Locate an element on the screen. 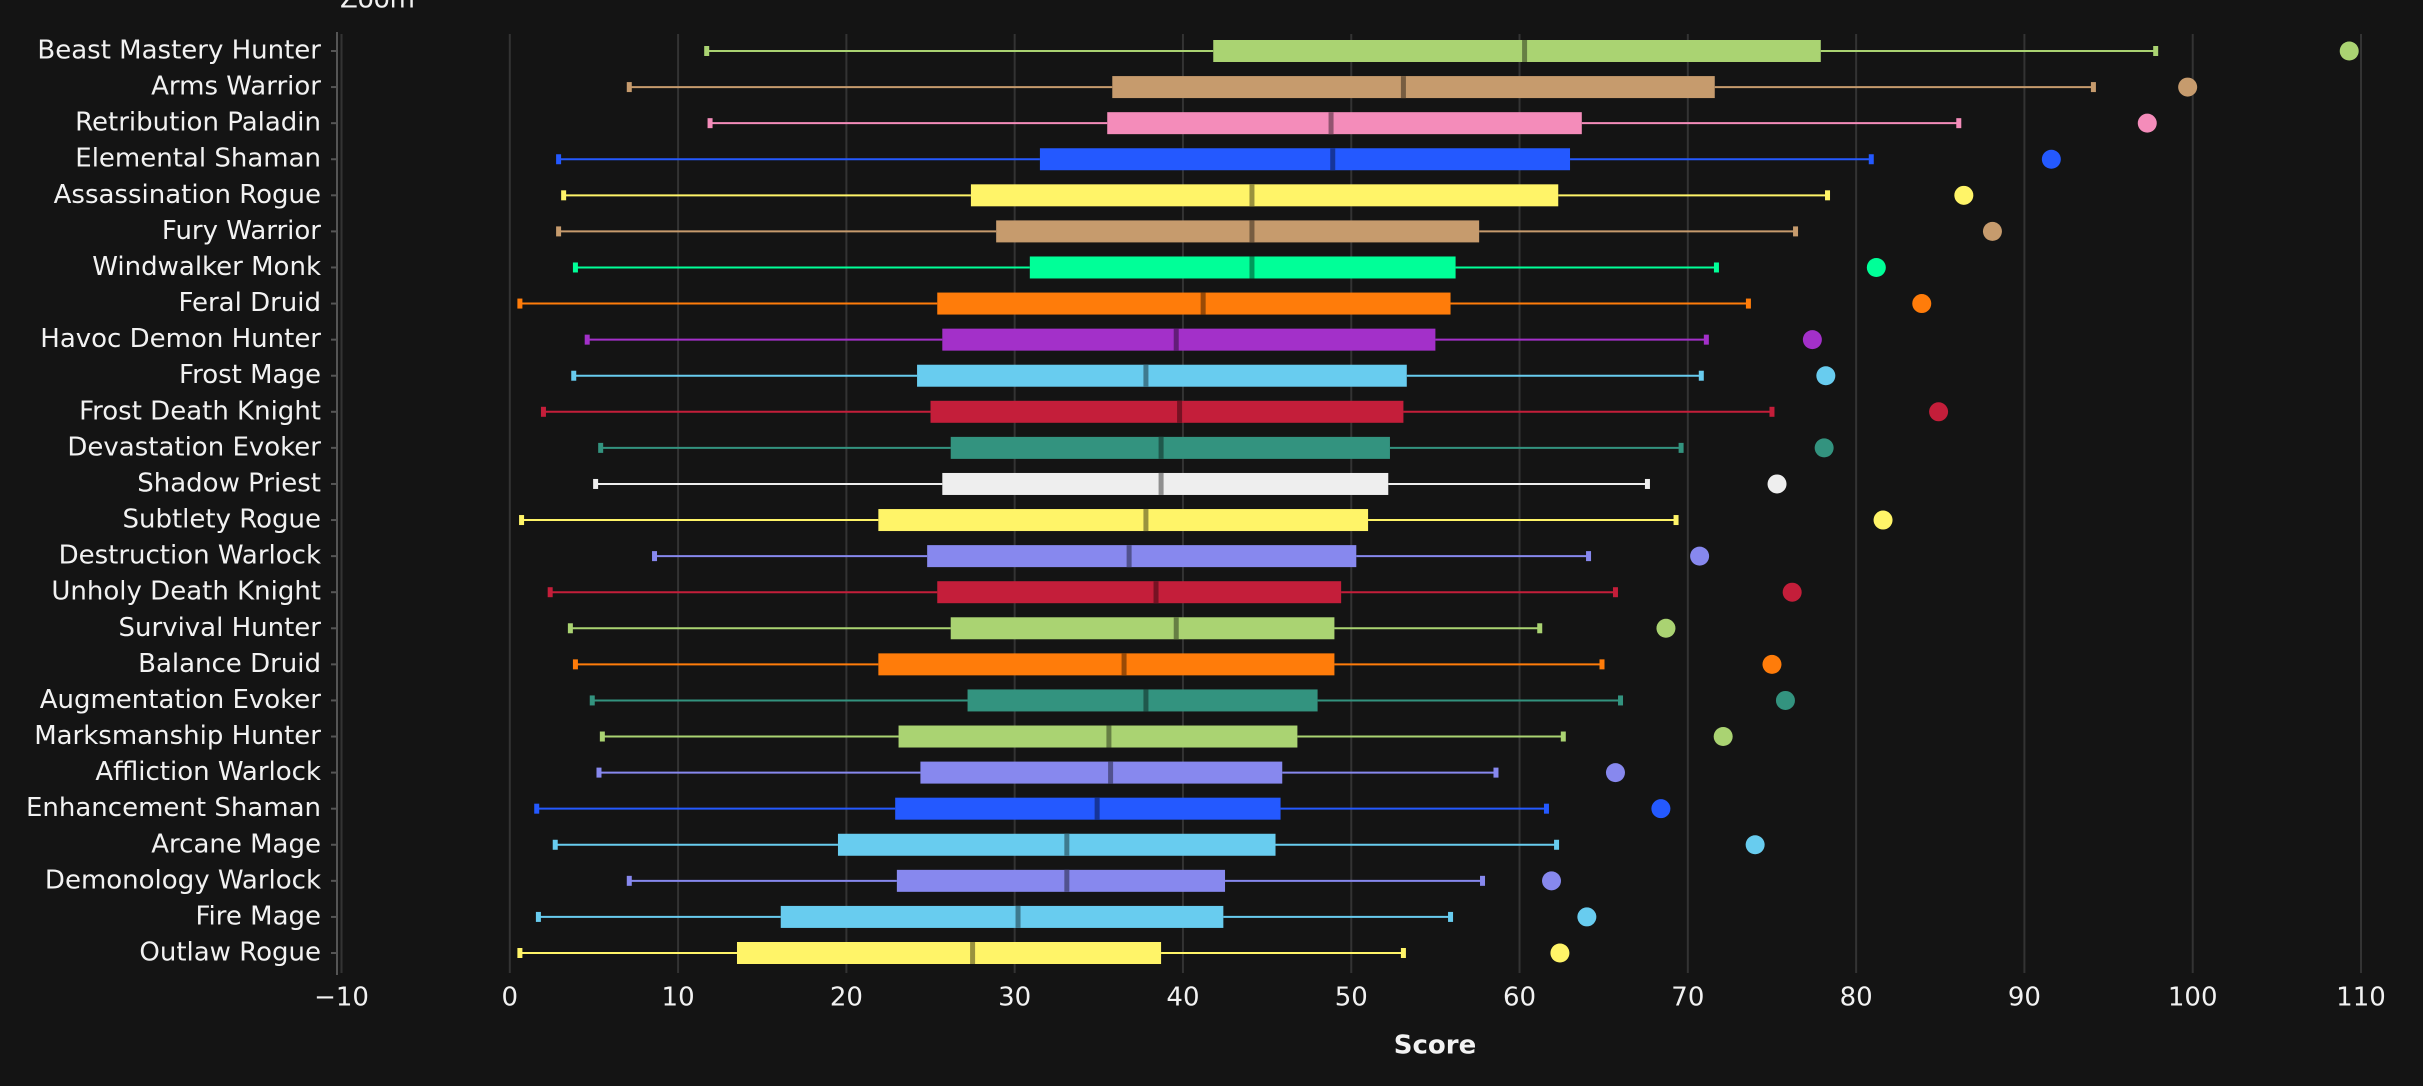  x-tick-label: 40 is located at coordinates (1182, 998).